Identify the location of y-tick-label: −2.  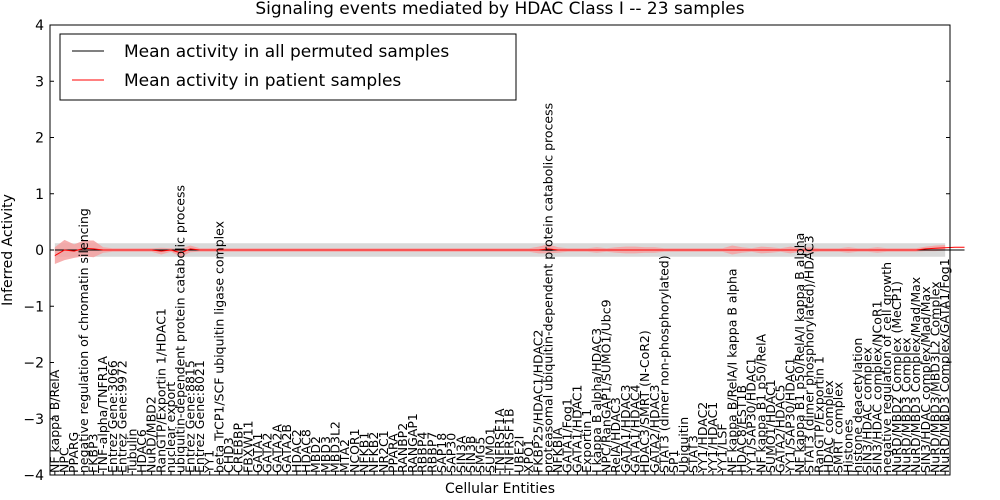
(33, 364).